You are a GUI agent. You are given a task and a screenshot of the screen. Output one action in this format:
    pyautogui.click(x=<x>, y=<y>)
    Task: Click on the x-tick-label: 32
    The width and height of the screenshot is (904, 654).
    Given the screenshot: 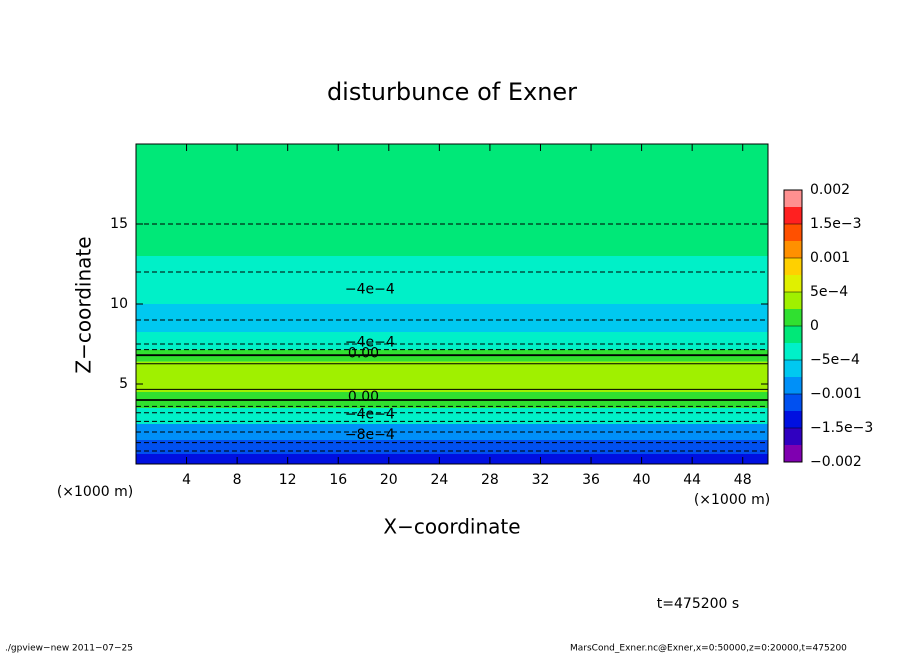 What is the action you would take?
    pyautogui.click(x=541, y=480)
    